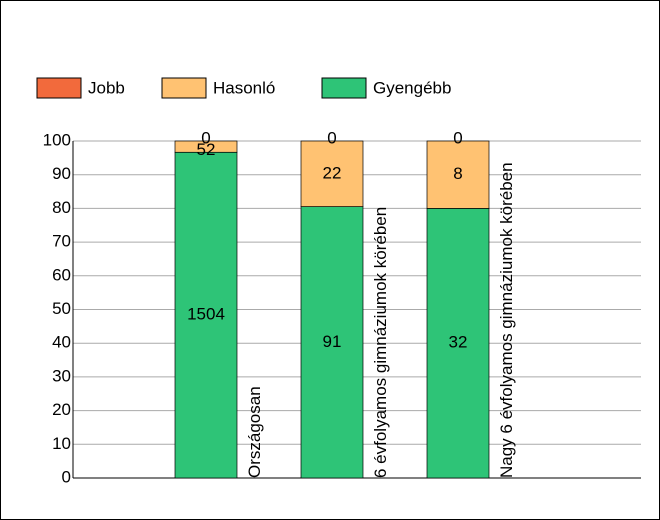  What do you see at coordinates (61, 241) in the screenshot?
I see `y-tick-label: 70` at bounding box center [61, 241].